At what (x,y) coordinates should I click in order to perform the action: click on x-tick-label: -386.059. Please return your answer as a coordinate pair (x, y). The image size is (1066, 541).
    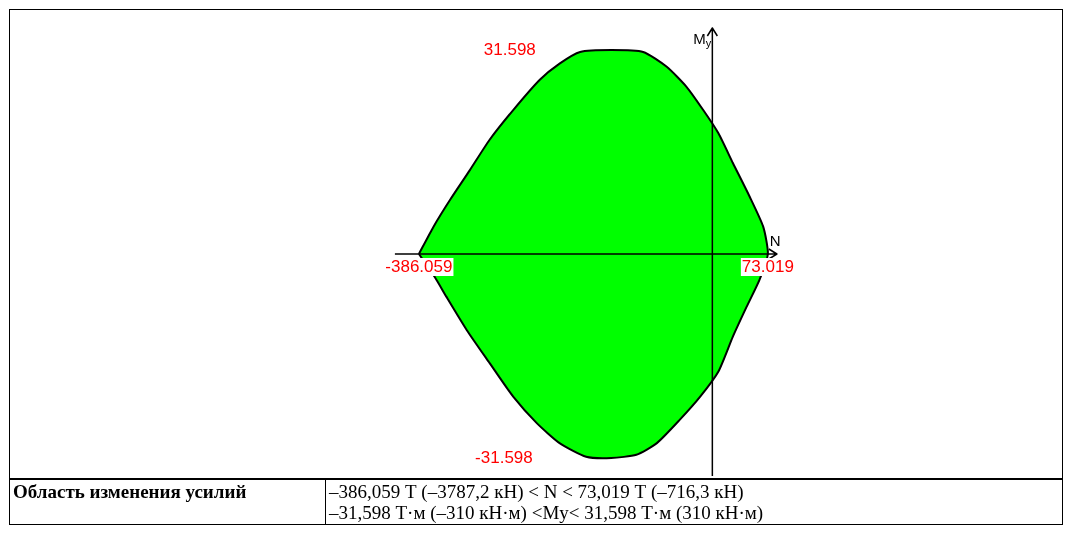
    Looking at the image, I should click on (419, 267).